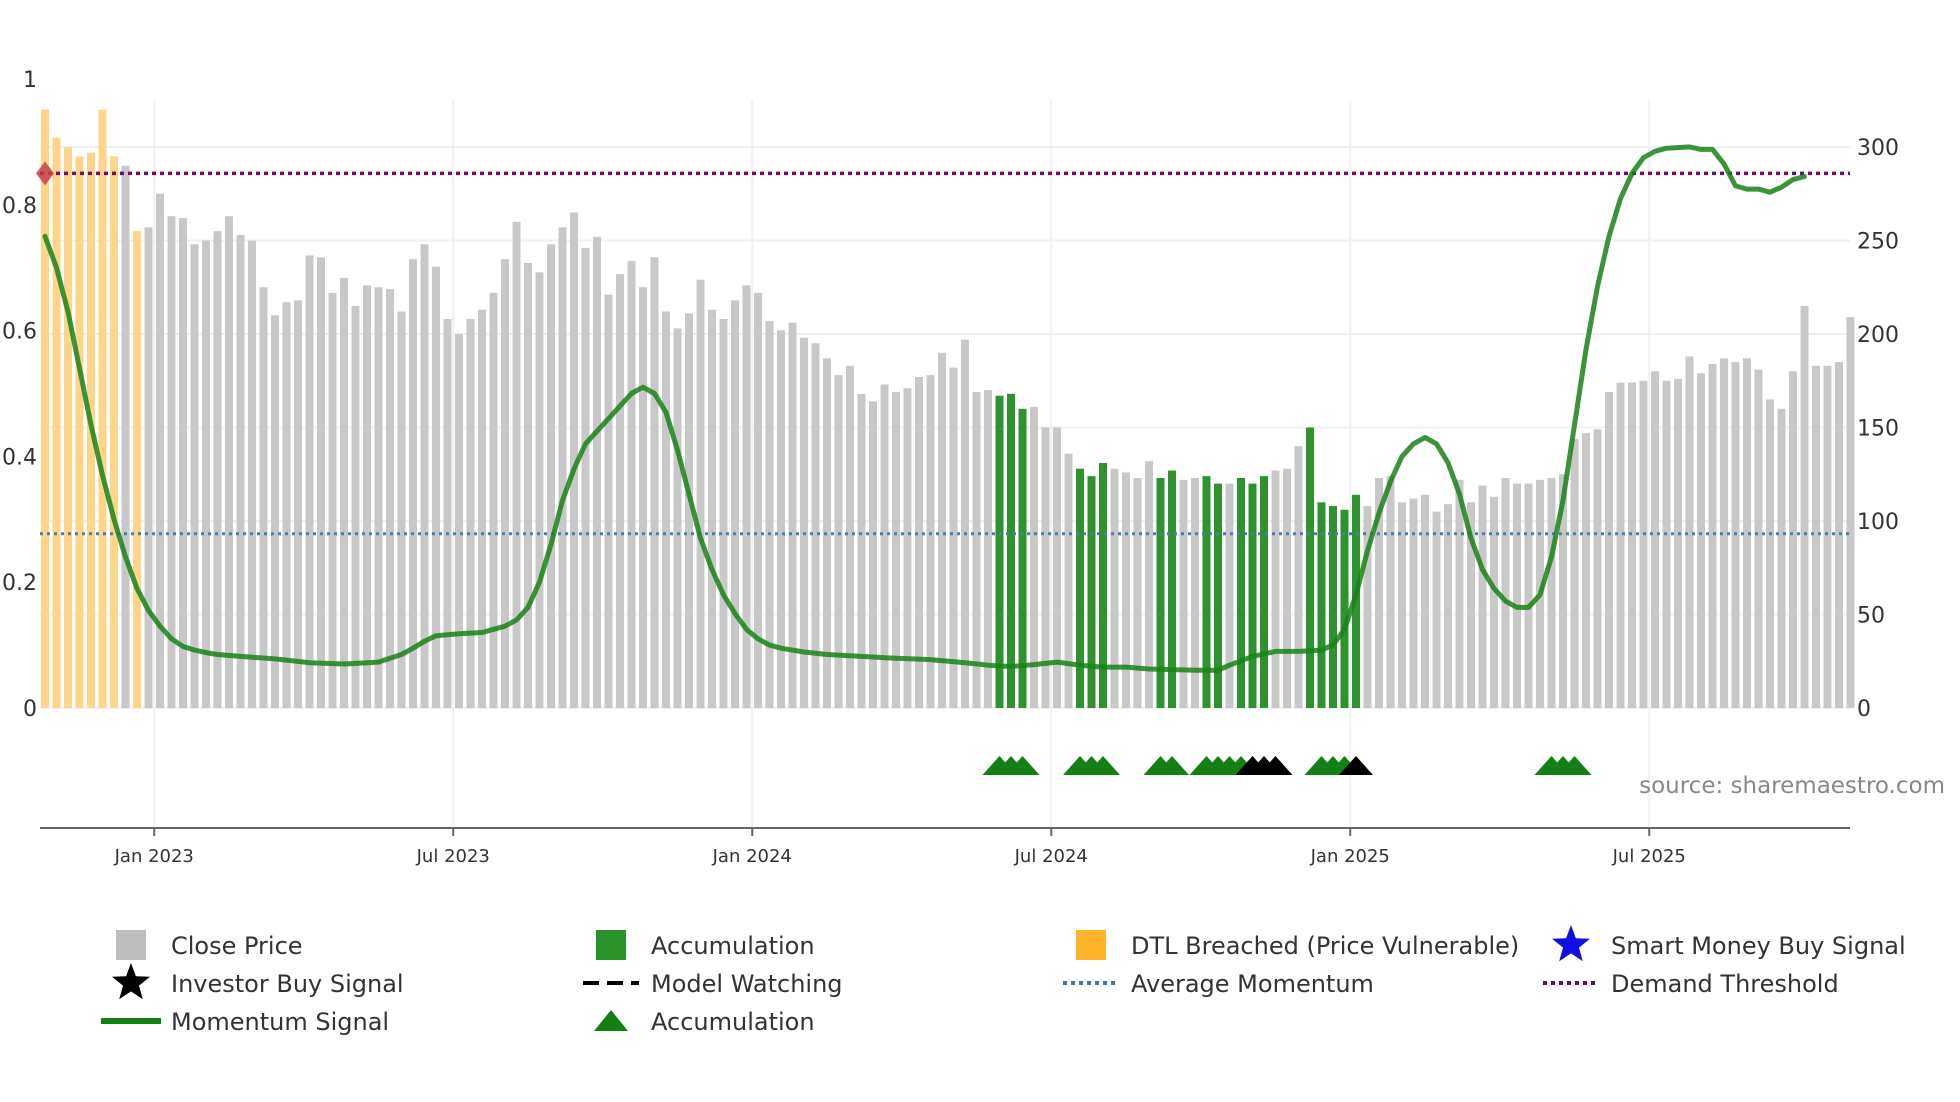 The image size is (1960, 1102). Describe the element at coordinates (733, 946) in the screenshot. I see `legend-label: Accumulation` at that location.